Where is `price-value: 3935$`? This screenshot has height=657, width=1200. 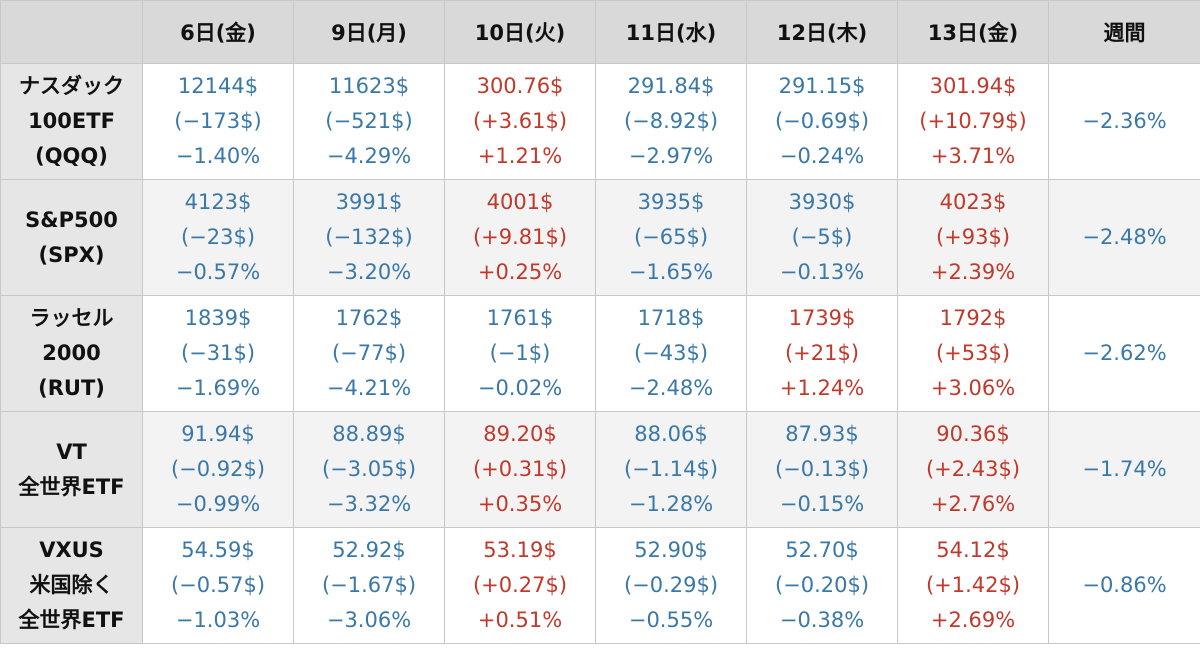 price-value: 3935$ is located at coordinates (671, 202).